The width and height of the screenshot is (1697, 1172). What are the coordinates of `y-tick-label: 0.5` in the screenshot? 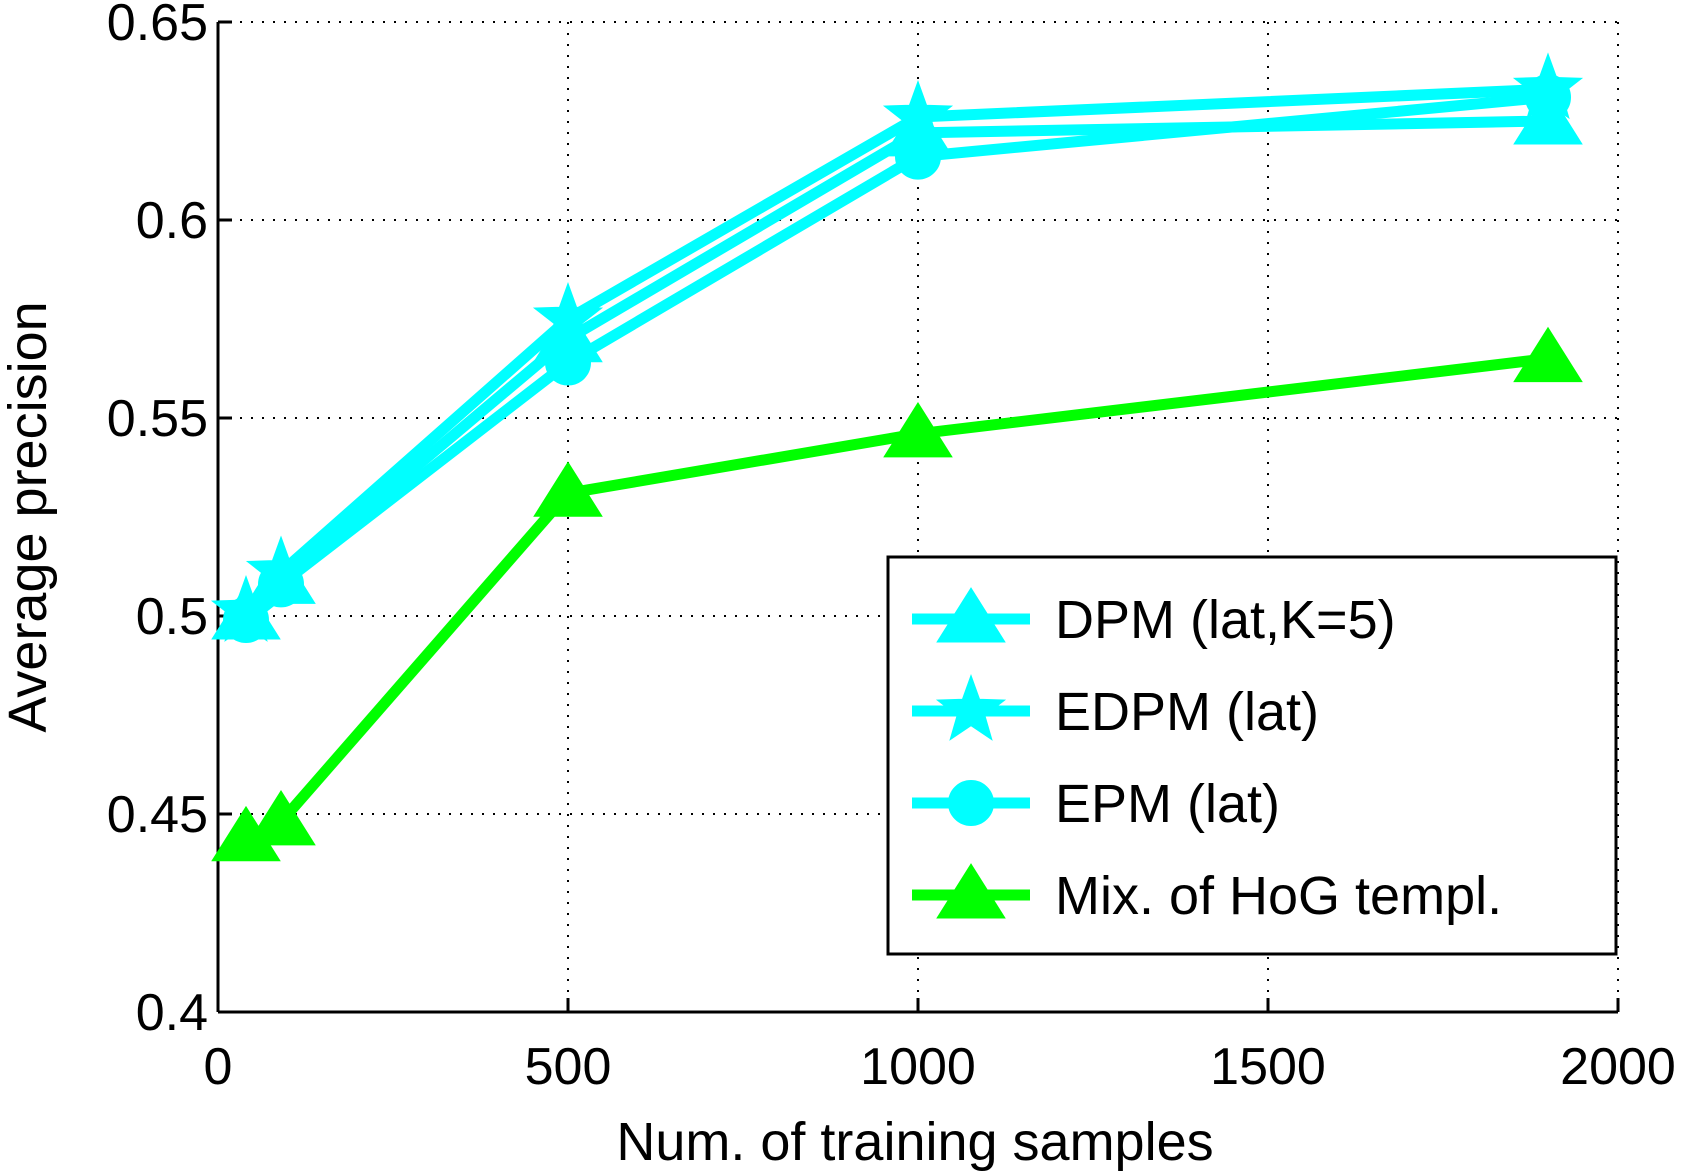 It's located at (172, 617).